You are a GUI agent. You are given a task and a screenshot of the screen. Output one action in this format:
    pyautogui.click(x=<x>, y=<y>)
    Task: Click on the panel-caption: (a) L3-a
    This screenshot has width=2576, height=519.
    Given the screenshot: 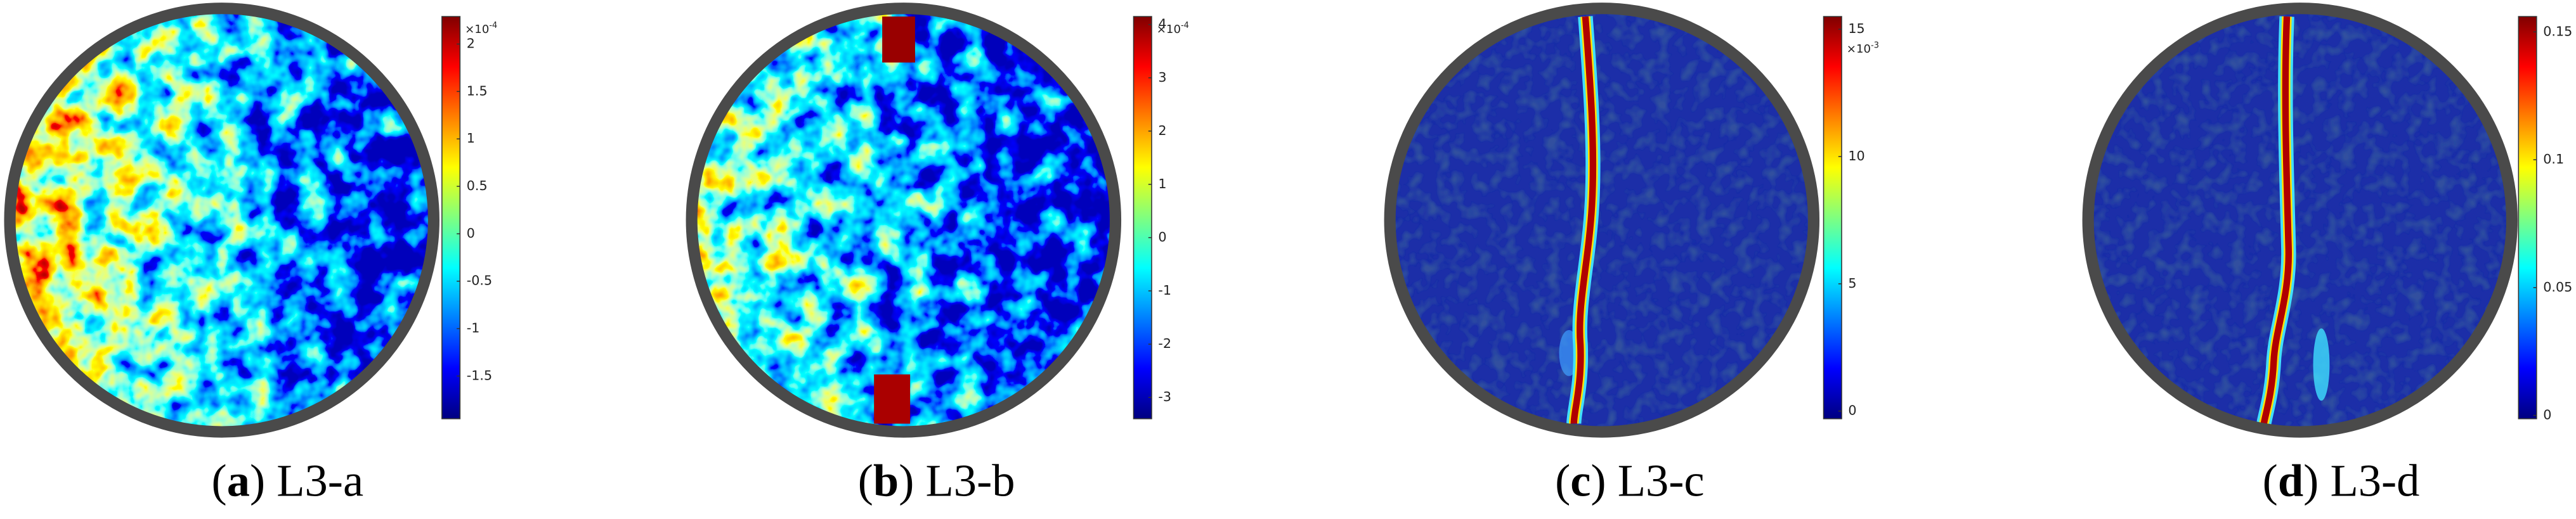 What is the action you would take?
    pyautogui.click(x=288, y=480)
    